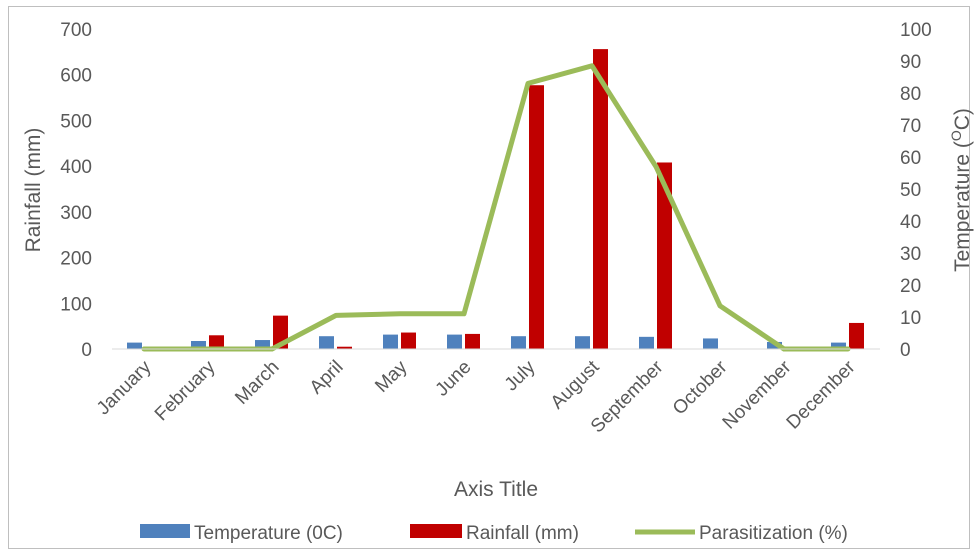 The width and height of the screenshot is (974, 551). I want to click on left-tick-label: 500, so click(76, 121).